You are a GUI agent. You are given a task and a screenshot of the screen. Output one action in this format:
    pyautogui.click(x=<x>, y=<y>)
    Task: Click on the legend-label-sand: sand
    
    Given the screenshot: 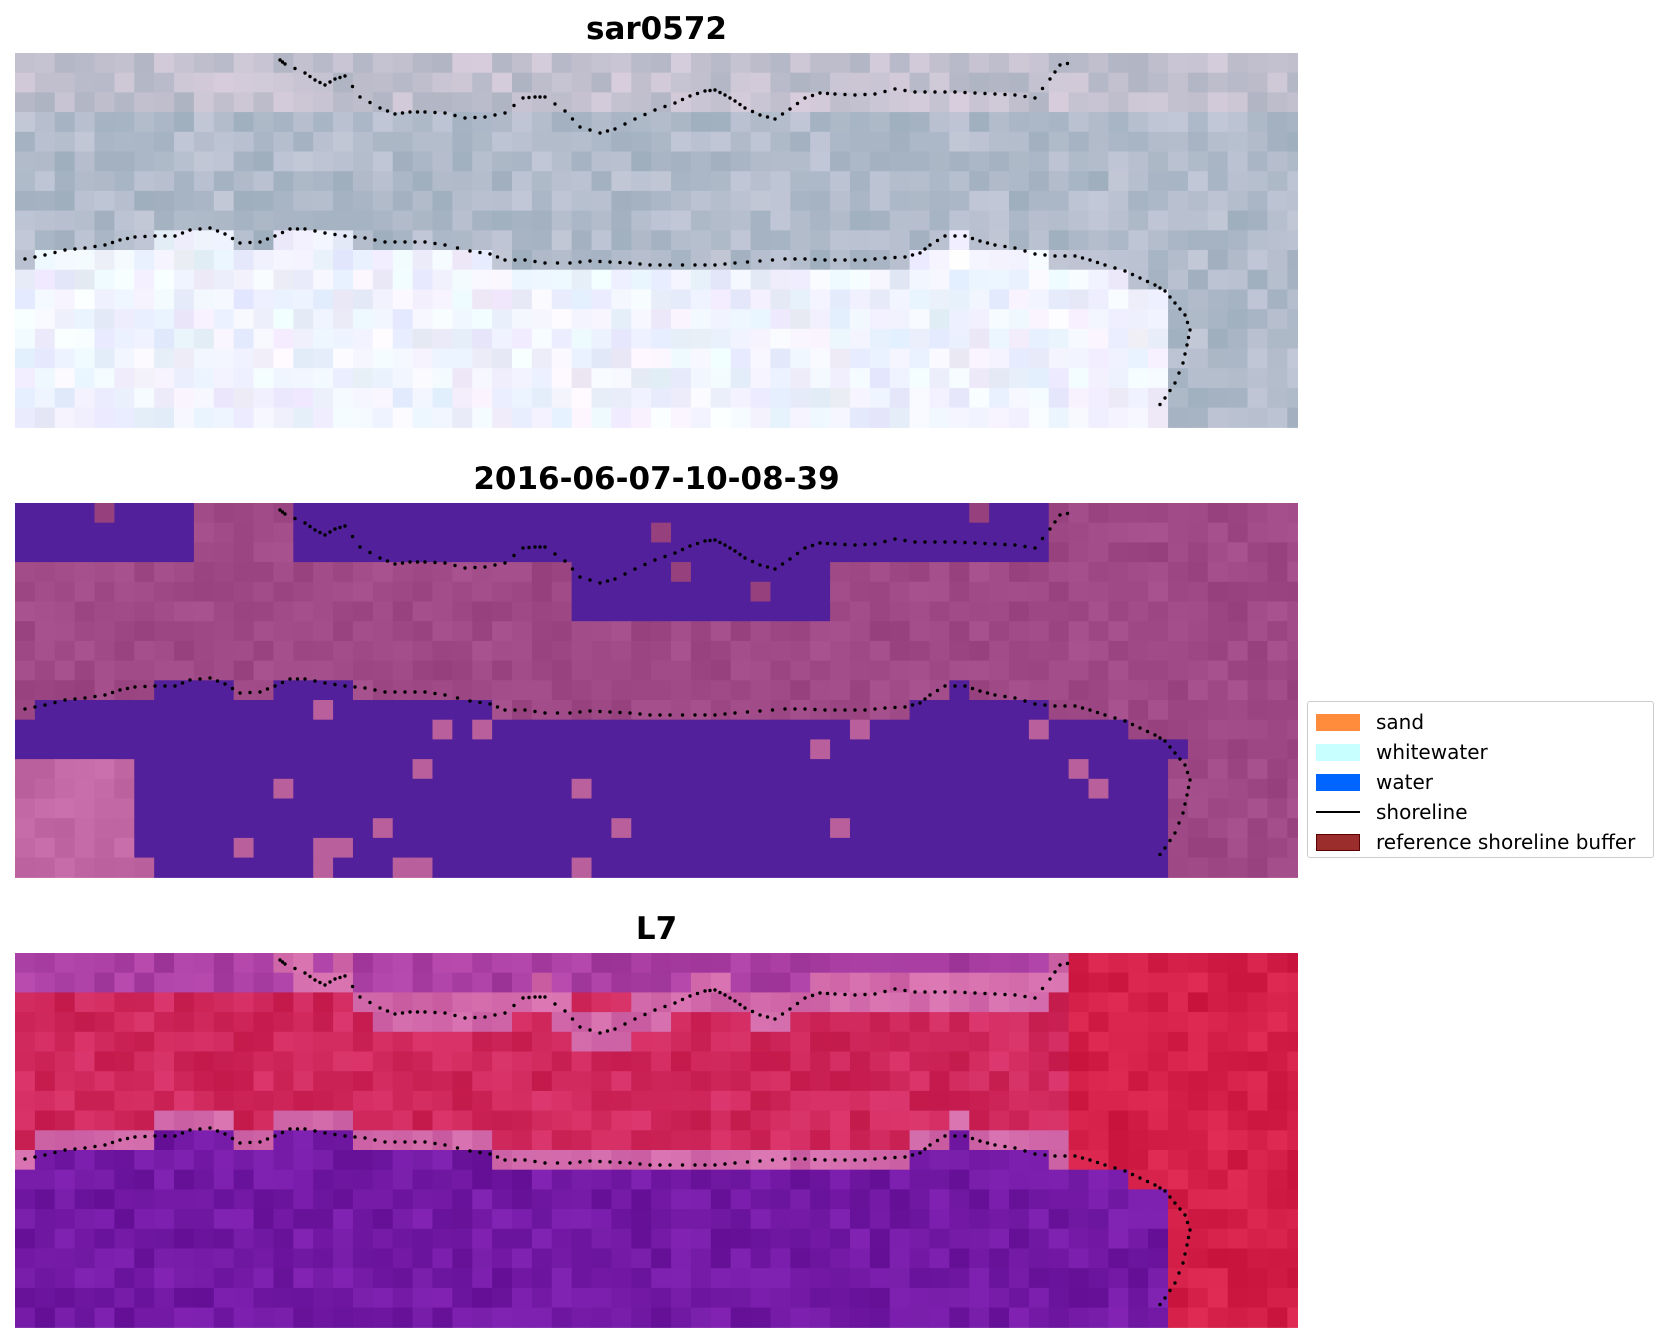 What is the action you would take?
    pyautogui.click(x=1400, y=722)
    